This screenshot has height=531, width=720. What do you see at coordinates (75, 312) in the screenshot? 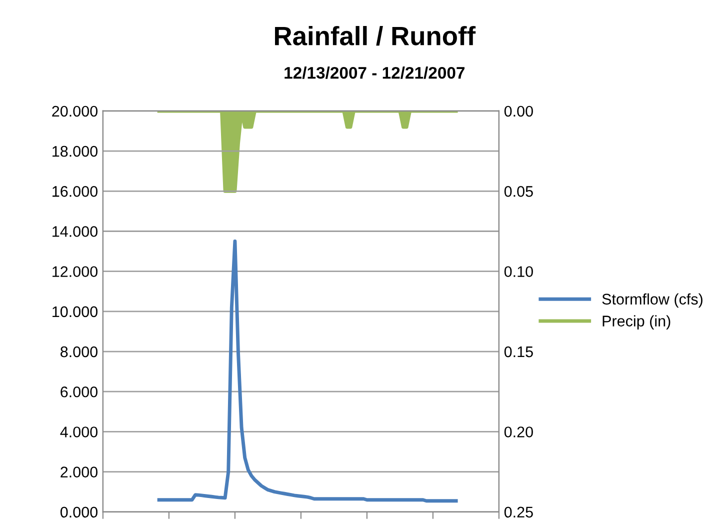
I see `y-tick-label: 10.000` at bounding box center [75, 312].